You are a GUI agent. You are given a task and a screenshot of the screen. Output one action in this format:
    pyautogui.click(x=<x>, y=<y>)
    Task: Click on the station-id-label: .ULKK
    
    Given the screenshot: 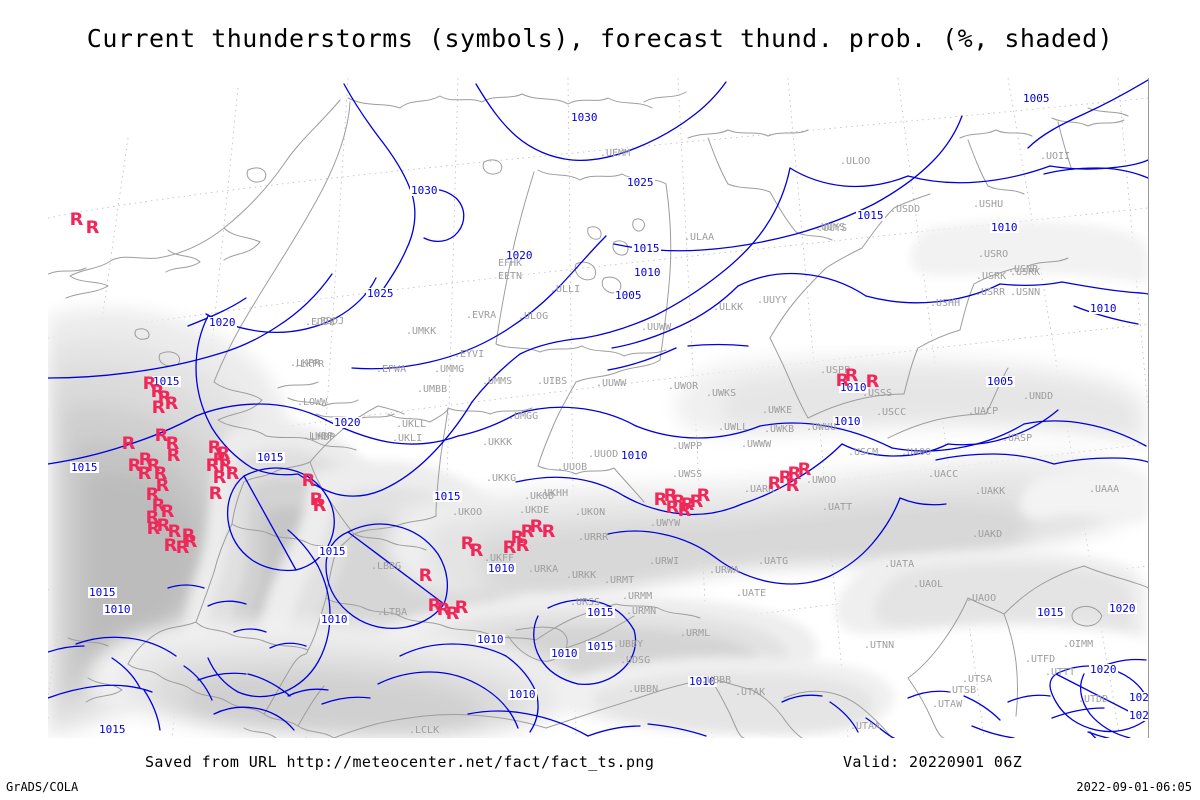 What is the action you would take?
    pyautogui.click(x=728, y=307)
    